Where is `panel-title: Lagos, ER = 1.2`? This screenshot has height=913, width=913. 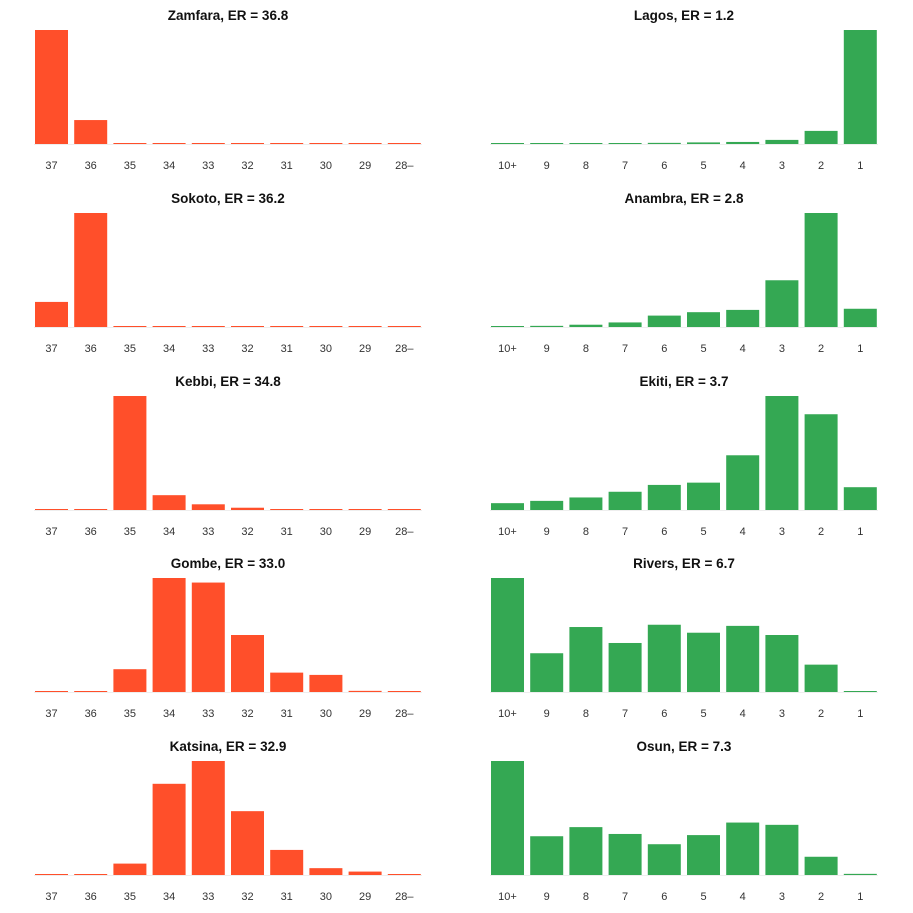
panel-title: Lagos, ER = 1.2 is located at coordinates (684, 15).